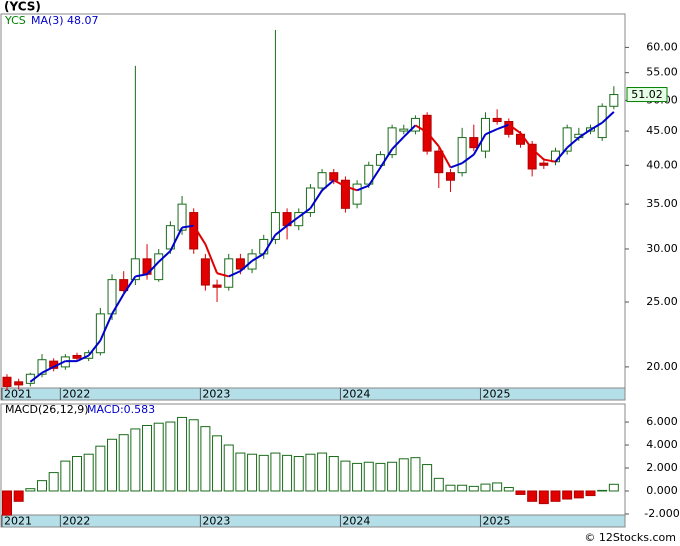 This screenshot has height=546, width=680. Describe the element at coordinates (662, 444) in the screenshot. I see `y-tick-label: 4.000` at that location.